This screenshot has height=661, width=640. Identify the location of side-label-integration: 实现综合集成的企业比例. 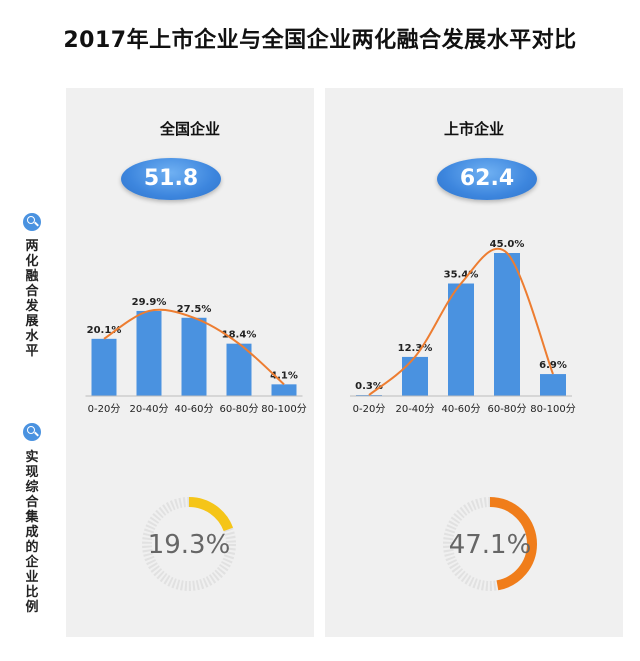
(32, 532).